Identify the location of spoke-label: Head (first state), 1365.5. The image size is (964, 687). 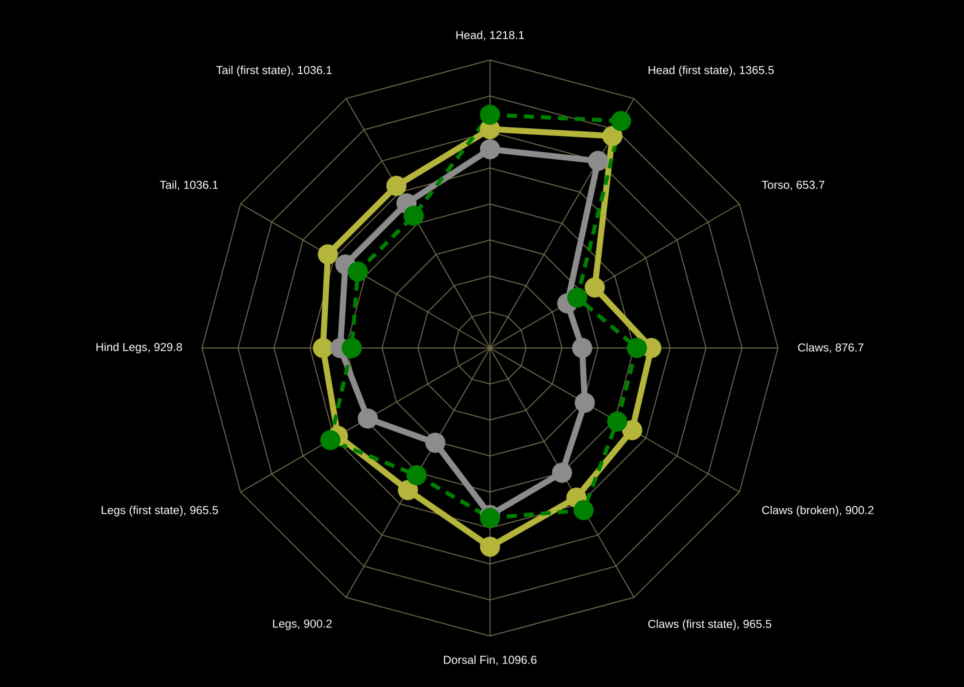
(711, 71).